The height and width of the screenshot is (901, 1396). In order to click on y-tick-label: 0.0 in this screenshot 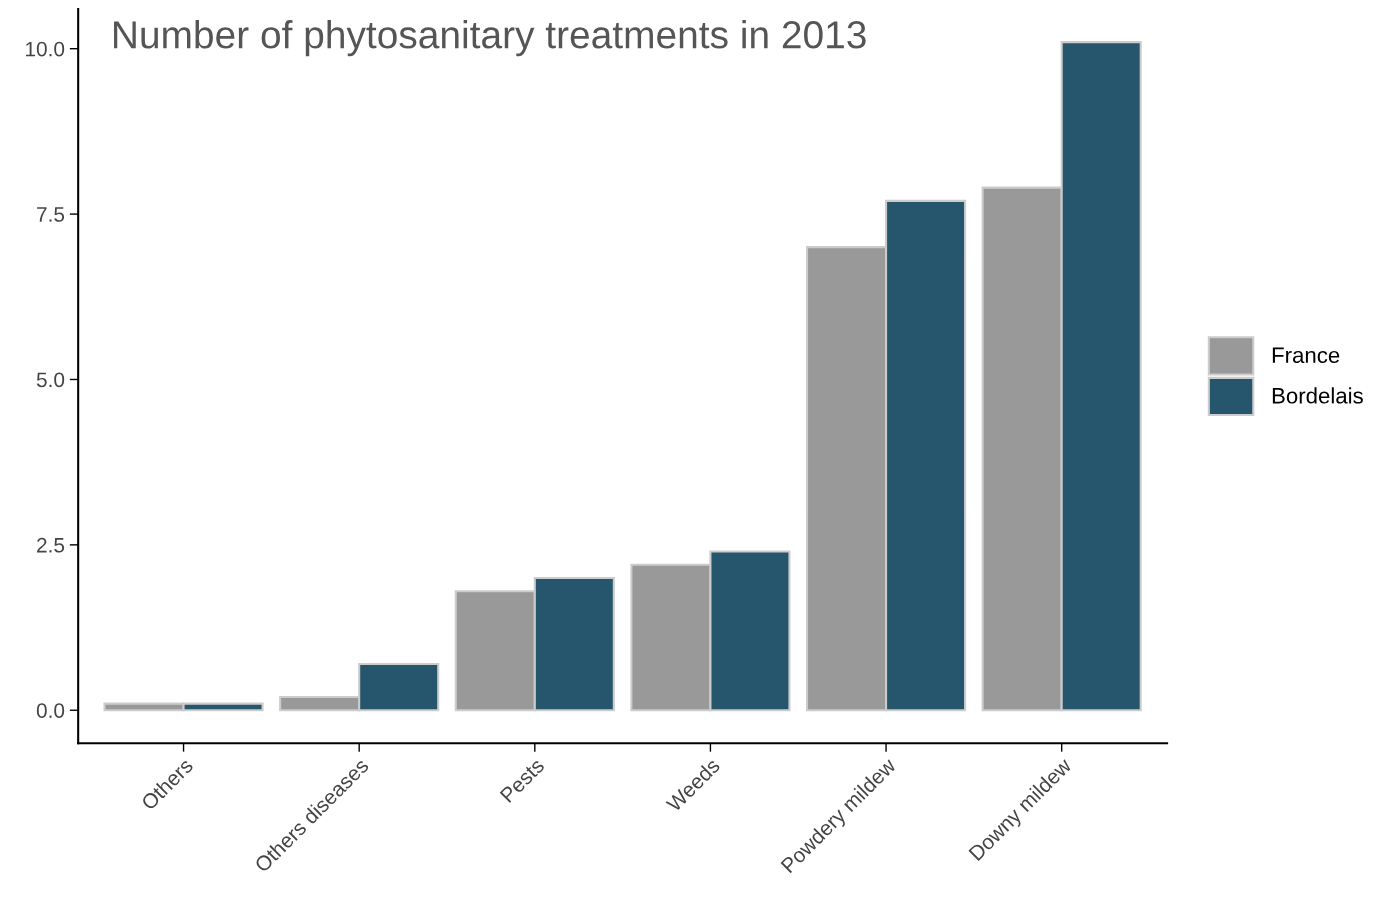, I will do `click(50, 710)`.